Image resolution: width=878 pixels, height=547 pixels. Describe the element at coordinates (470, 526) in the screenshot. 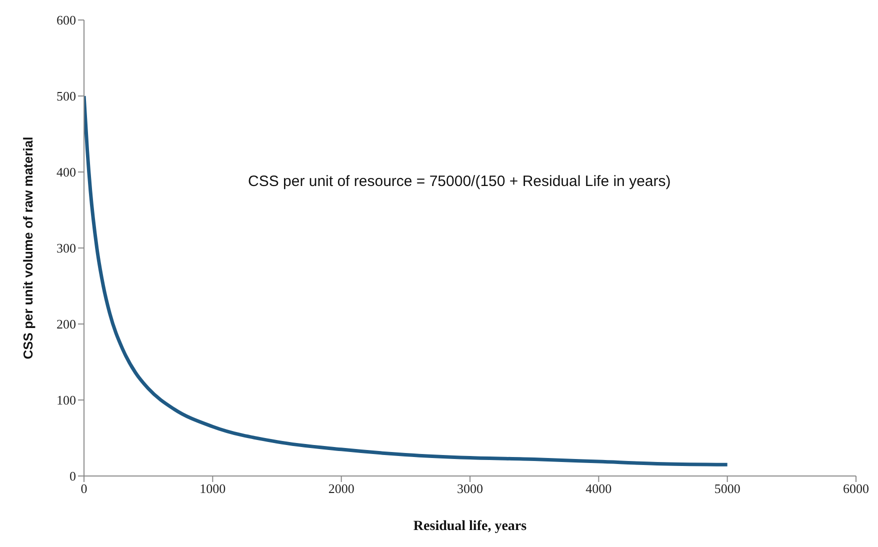

I see `x-axis-title: Residual life, years` at that location.